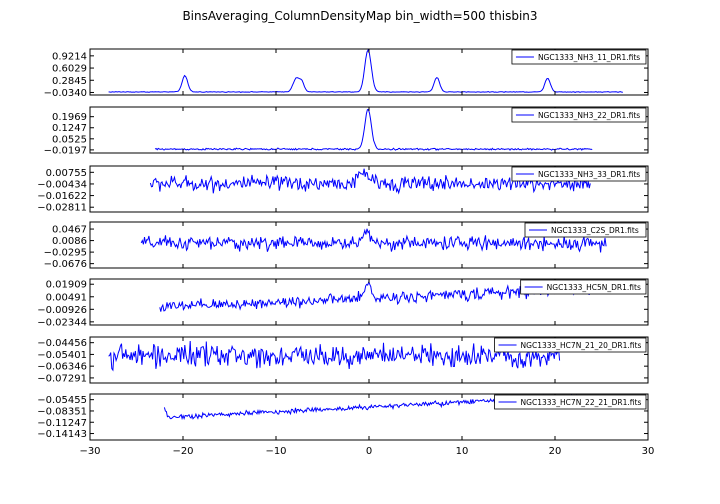  Describe the element at coordinates (62, 310) in the screenshot. I see `y-tick-label: −0.00926` at that location.